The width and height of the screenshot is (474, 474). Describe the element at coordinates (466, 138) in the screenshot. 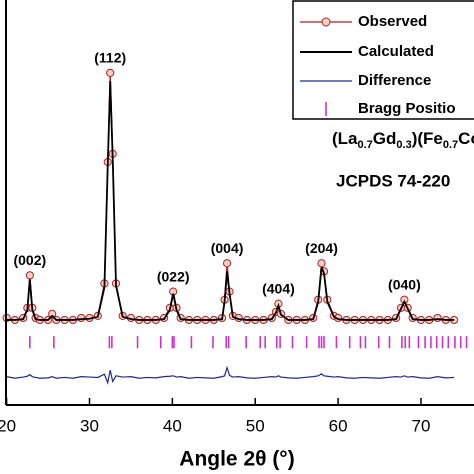

I see `formula-part: Co` at that location.